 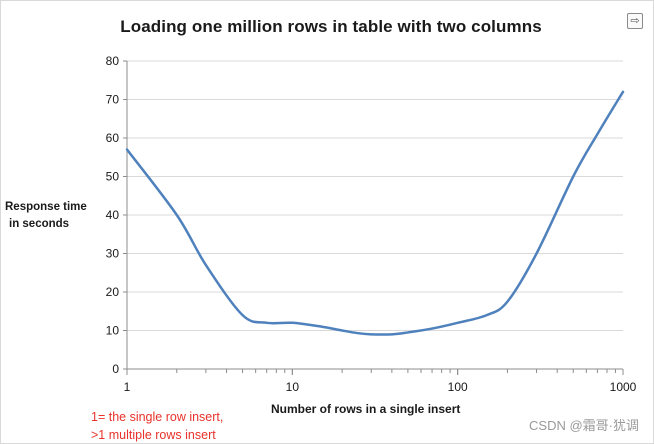 What do you see at coordinates (113, 215) in the screenshot?
I see `y-tick-label: 40` at bounding box center [113, 215].